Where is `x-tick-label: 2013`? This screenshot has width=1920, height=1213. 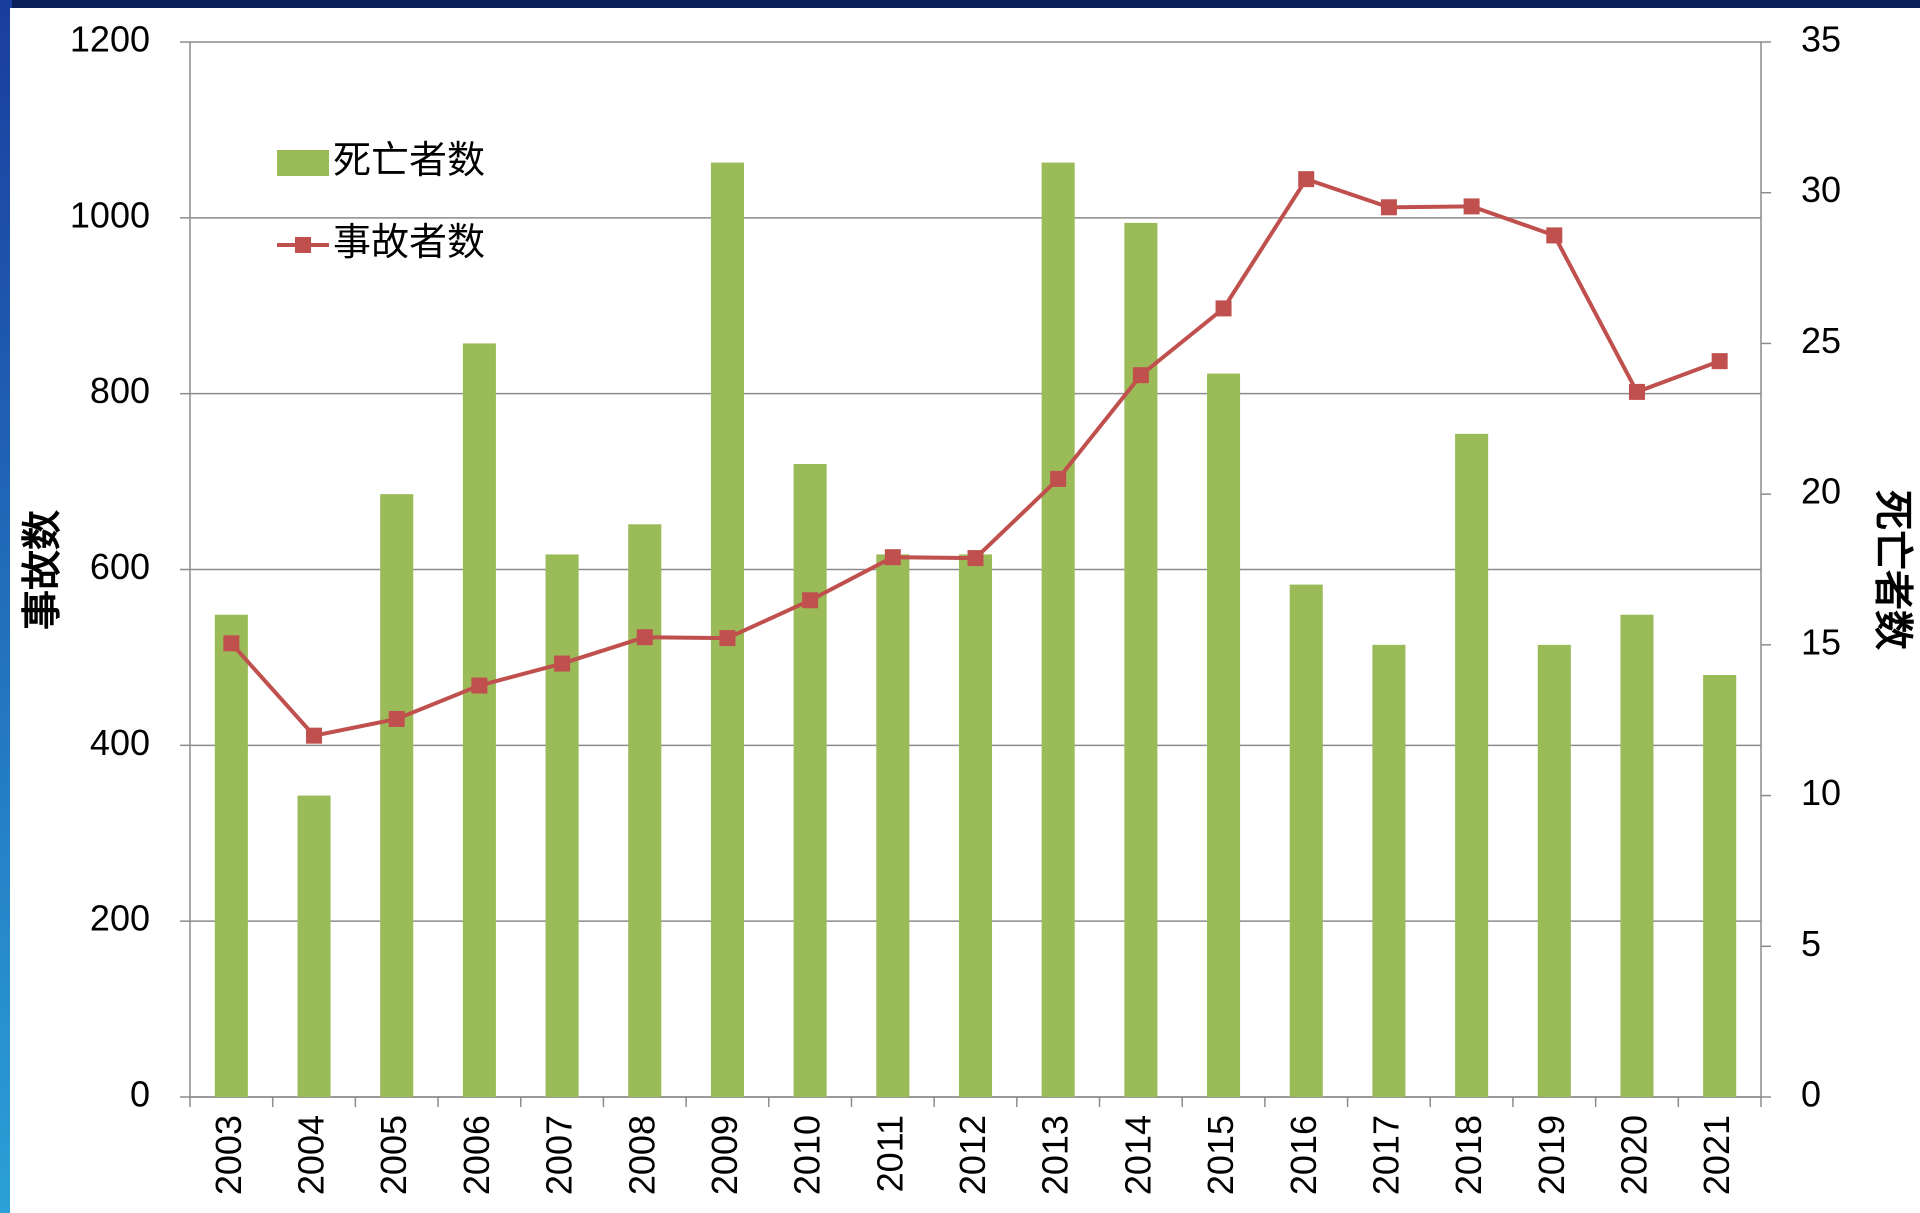
x-tick-label: 2013 is located at coordinates (1055, 1155).